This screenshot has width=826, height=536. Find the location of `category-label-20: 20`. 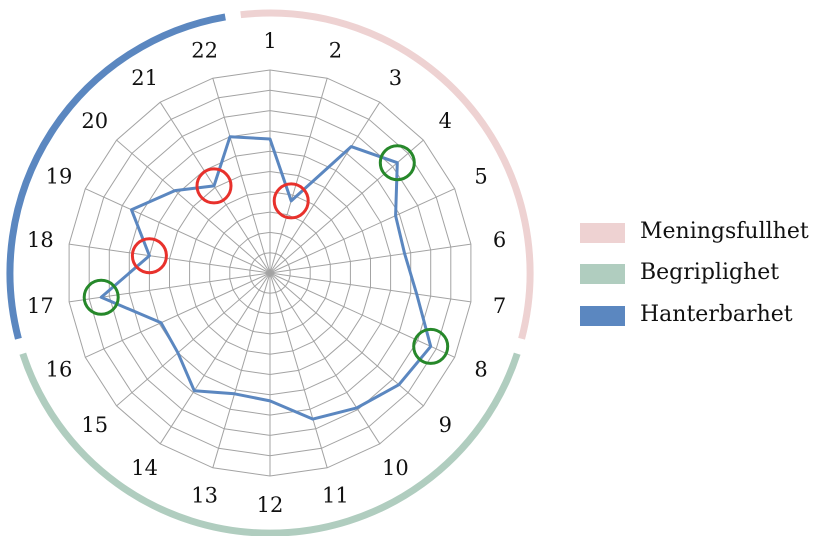

category-label-20: 20 is located at coordinates (94, 121).